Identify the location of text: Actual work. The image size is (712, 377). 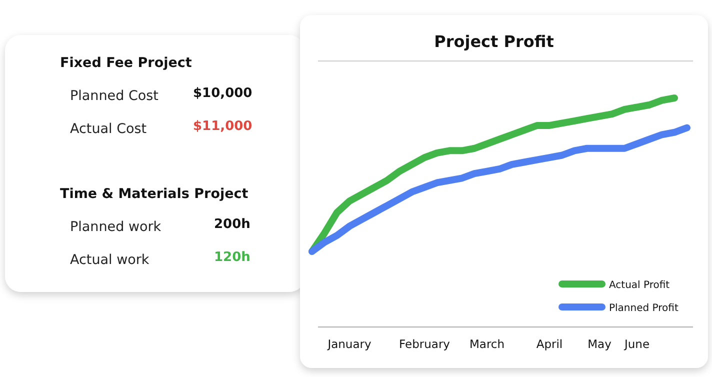
(110, 260).